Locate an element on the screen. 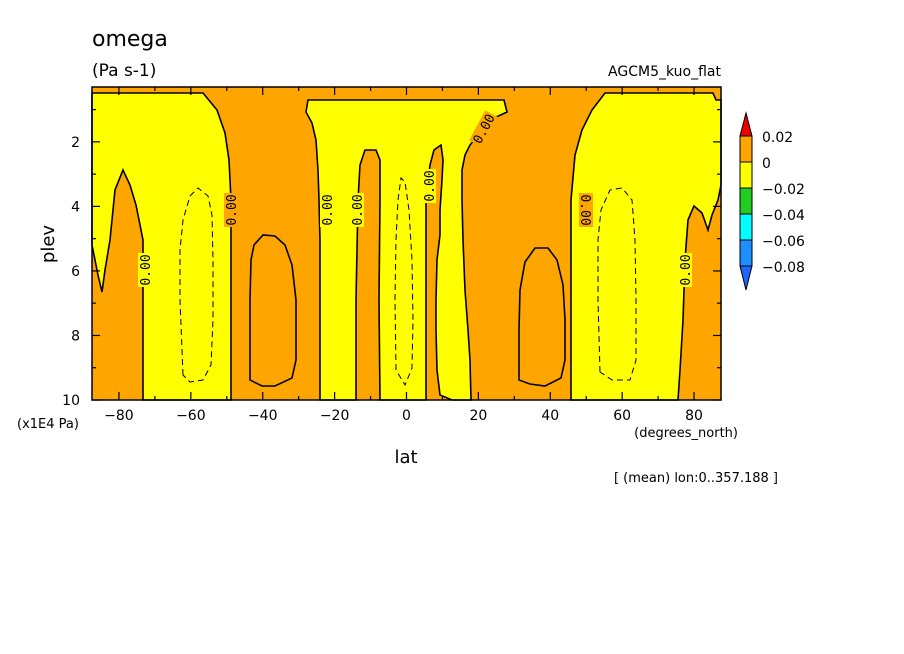  x-unit-label: (degrees_north) is located at coordinates (686, 433).